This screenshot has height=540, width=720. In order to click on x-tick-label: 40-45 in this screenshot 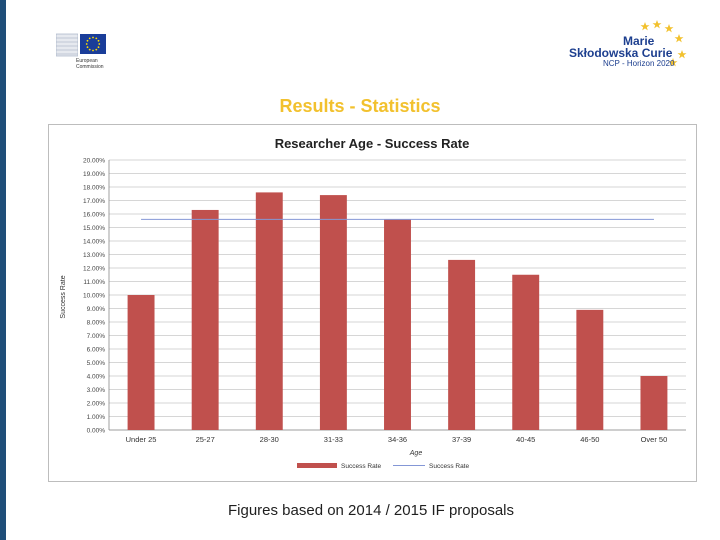, I will do `click(525, 439)`.